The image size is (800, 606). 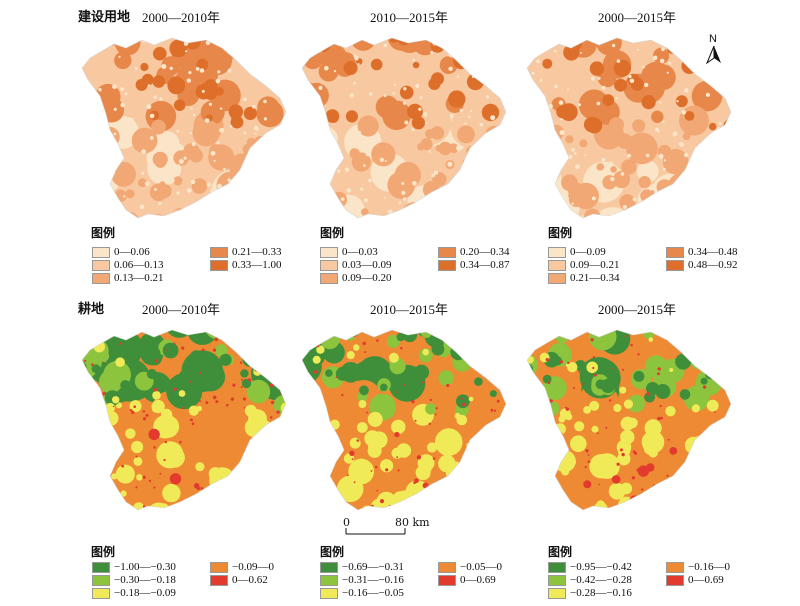 I want to click on legend-item: 0—0.06, so click(x=121, y=252).